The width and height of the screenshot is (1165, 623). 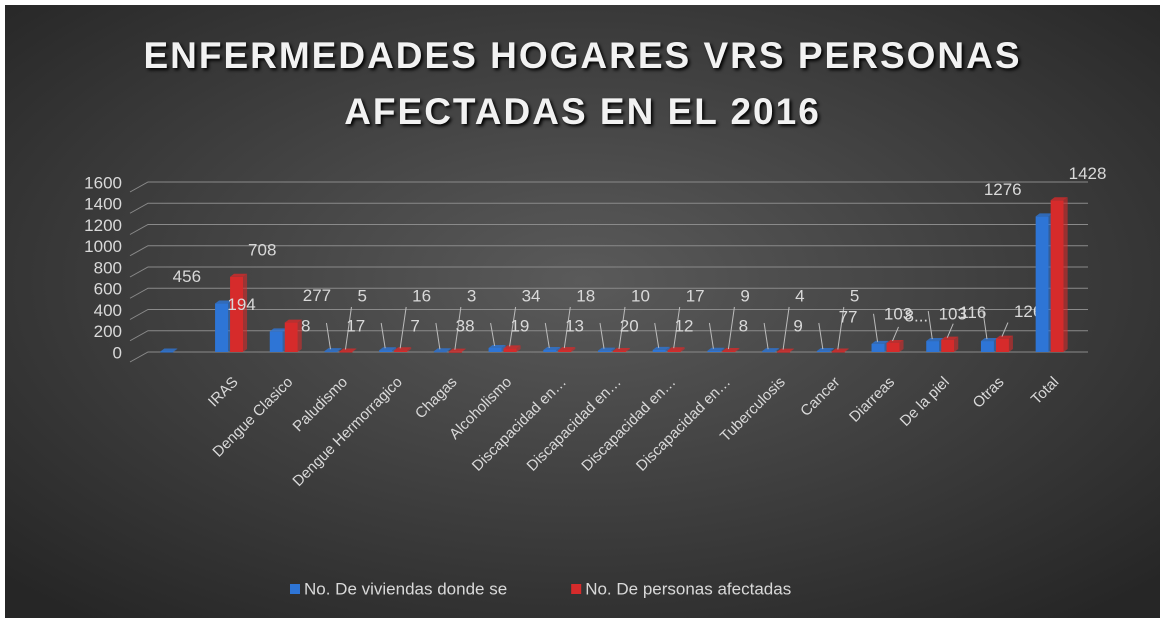 I want to click on data-label: 16, so click(x=421, y=295).